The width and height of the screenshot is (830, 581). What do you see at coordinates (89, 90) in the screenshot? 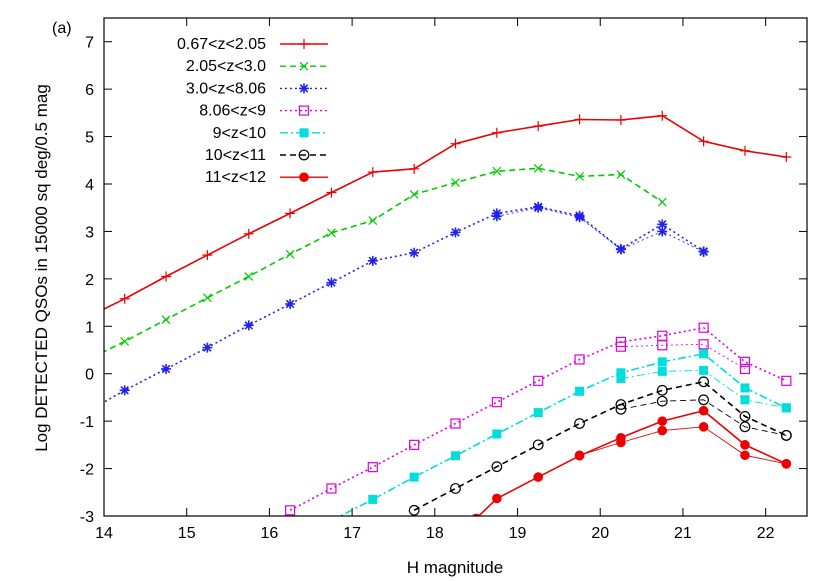
I see `y-tick-label: 6` at bounding box center [89, 90].